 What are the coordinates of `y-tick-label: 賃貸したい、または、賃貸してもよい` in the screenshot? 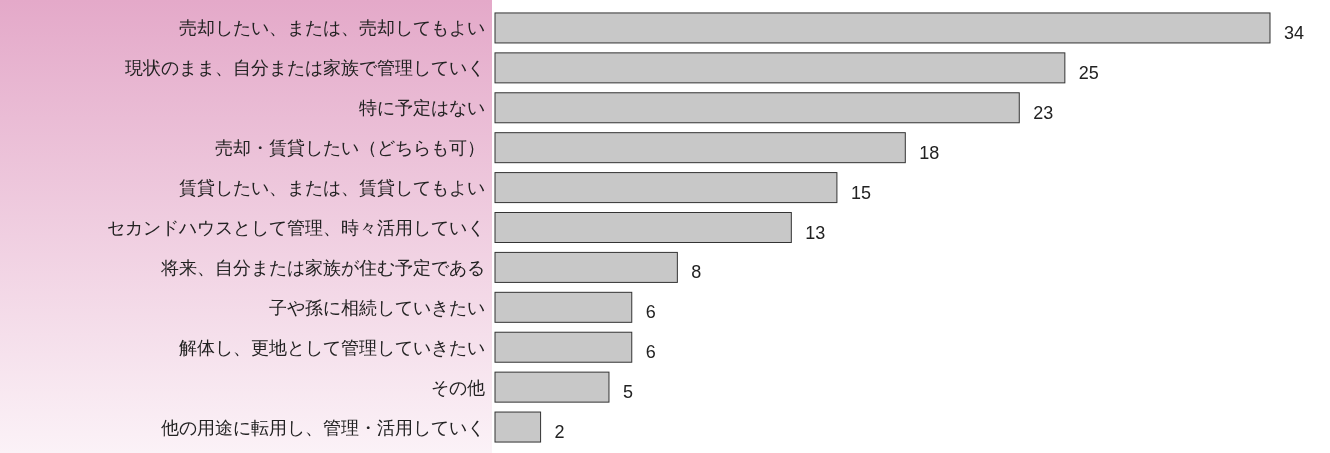 It's located at (332, 188).